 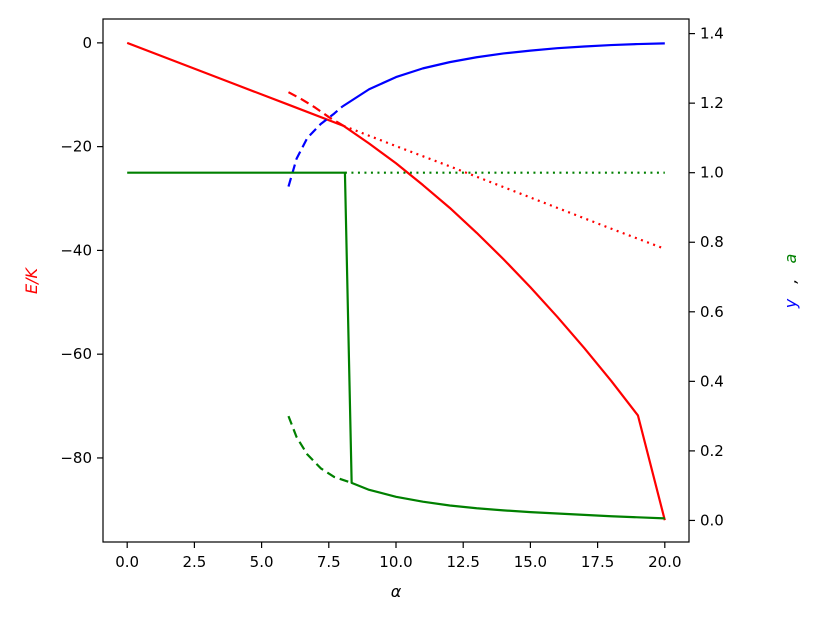 What do you see at coordinates (712, 451) in the screenshot?
I see `y-right-tick-label: 0.2` at bounding box center [712, 451].